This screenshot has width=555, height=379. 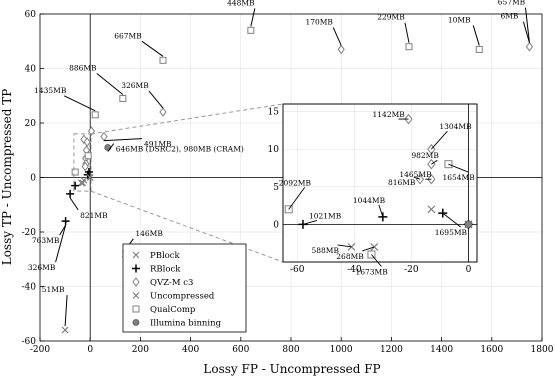 What do you see at coordinates (325, 250) in the screenshot?
I see `inset-annotation-label: 588MB` at bounding box center [325, 250].